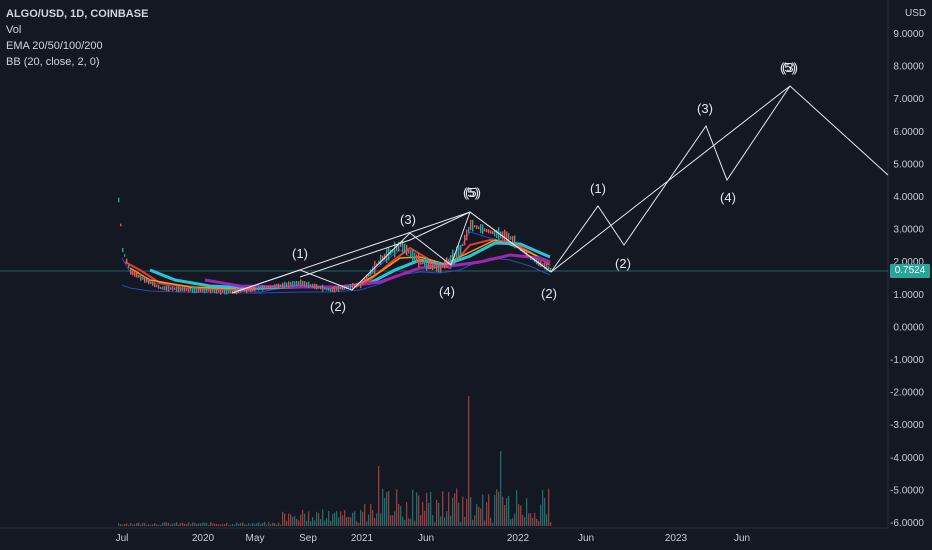 This screenshot has height=550, width=932. What do you see at coordinates (908, 132) in the screenshot?
I see `price-tick-label: 6.0000` at bounding box center [908, 132].